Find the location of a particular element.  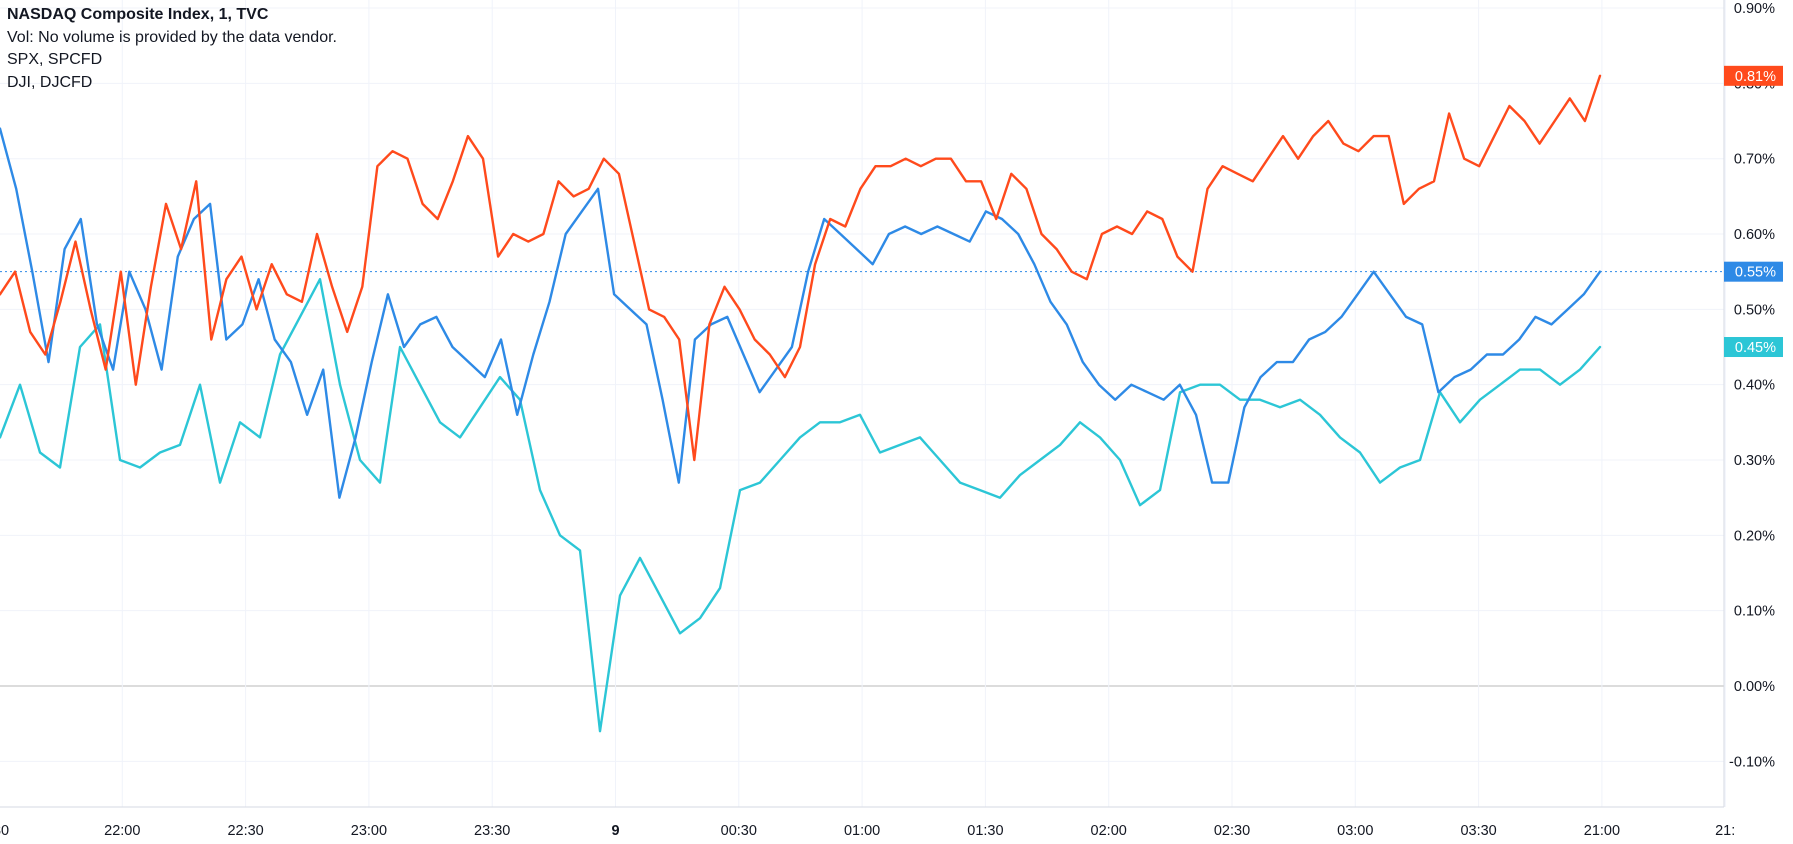

y-tick-label: 0.70% is located at coordinates (1754, 160).